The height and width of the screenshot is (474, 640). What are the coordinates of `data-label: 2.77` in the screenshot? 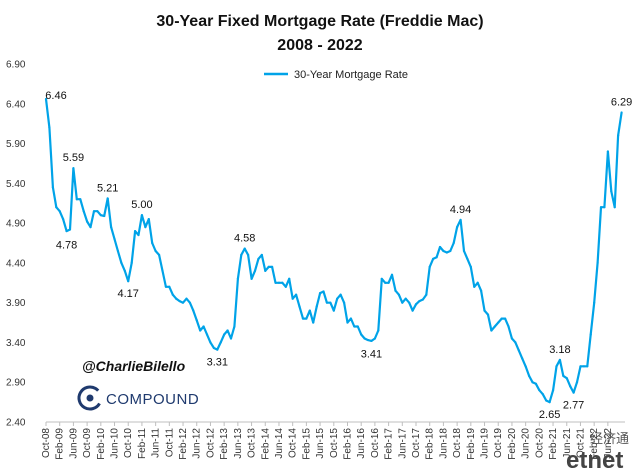 It's located at (573, 406).